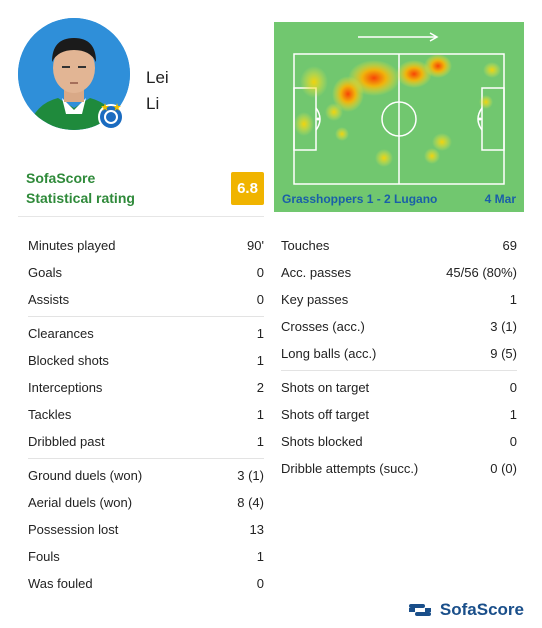 The width and height of the screenshot is (542, 628). What do you see at coordinates (509, 245) in the screenshot?
I see `stat-value: 69` at bounding box center [509, 245].